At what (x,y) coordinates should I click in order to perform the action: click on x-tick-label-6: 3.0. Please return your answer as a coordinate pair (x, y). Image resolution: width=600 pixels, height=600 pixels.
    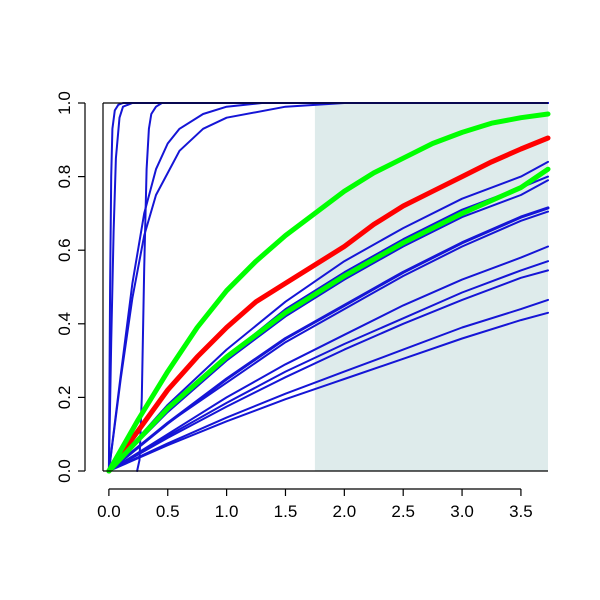
    Looking at the image, I should click on (462, 511).